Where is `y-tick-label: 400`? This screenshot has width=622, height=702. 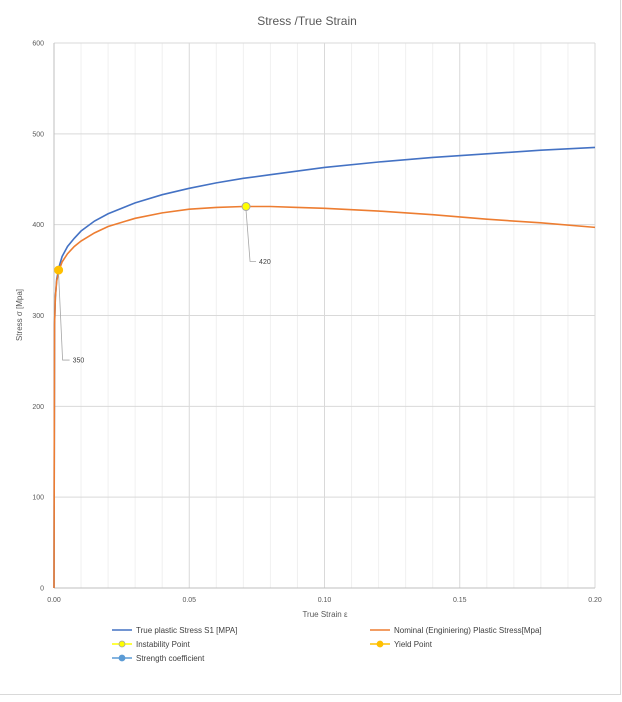
y-tick-label: 400 is located at coordinates (38, 225).